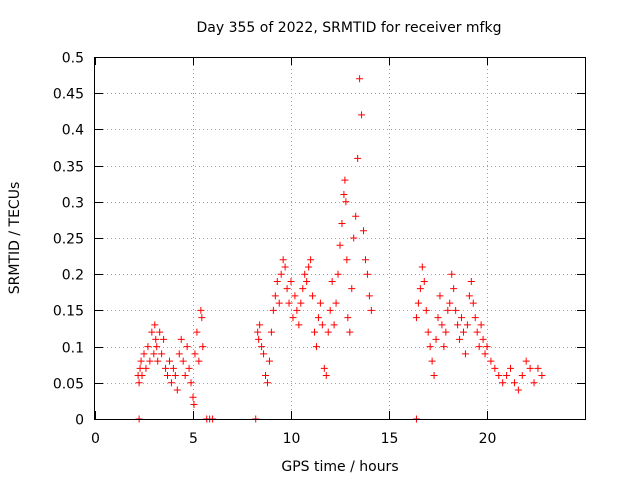 This screenshot has width=640, height=480. Describe the element at coordinates (68, 168) in the screenshot. I see `y-tick-label: 0.35` at that location.